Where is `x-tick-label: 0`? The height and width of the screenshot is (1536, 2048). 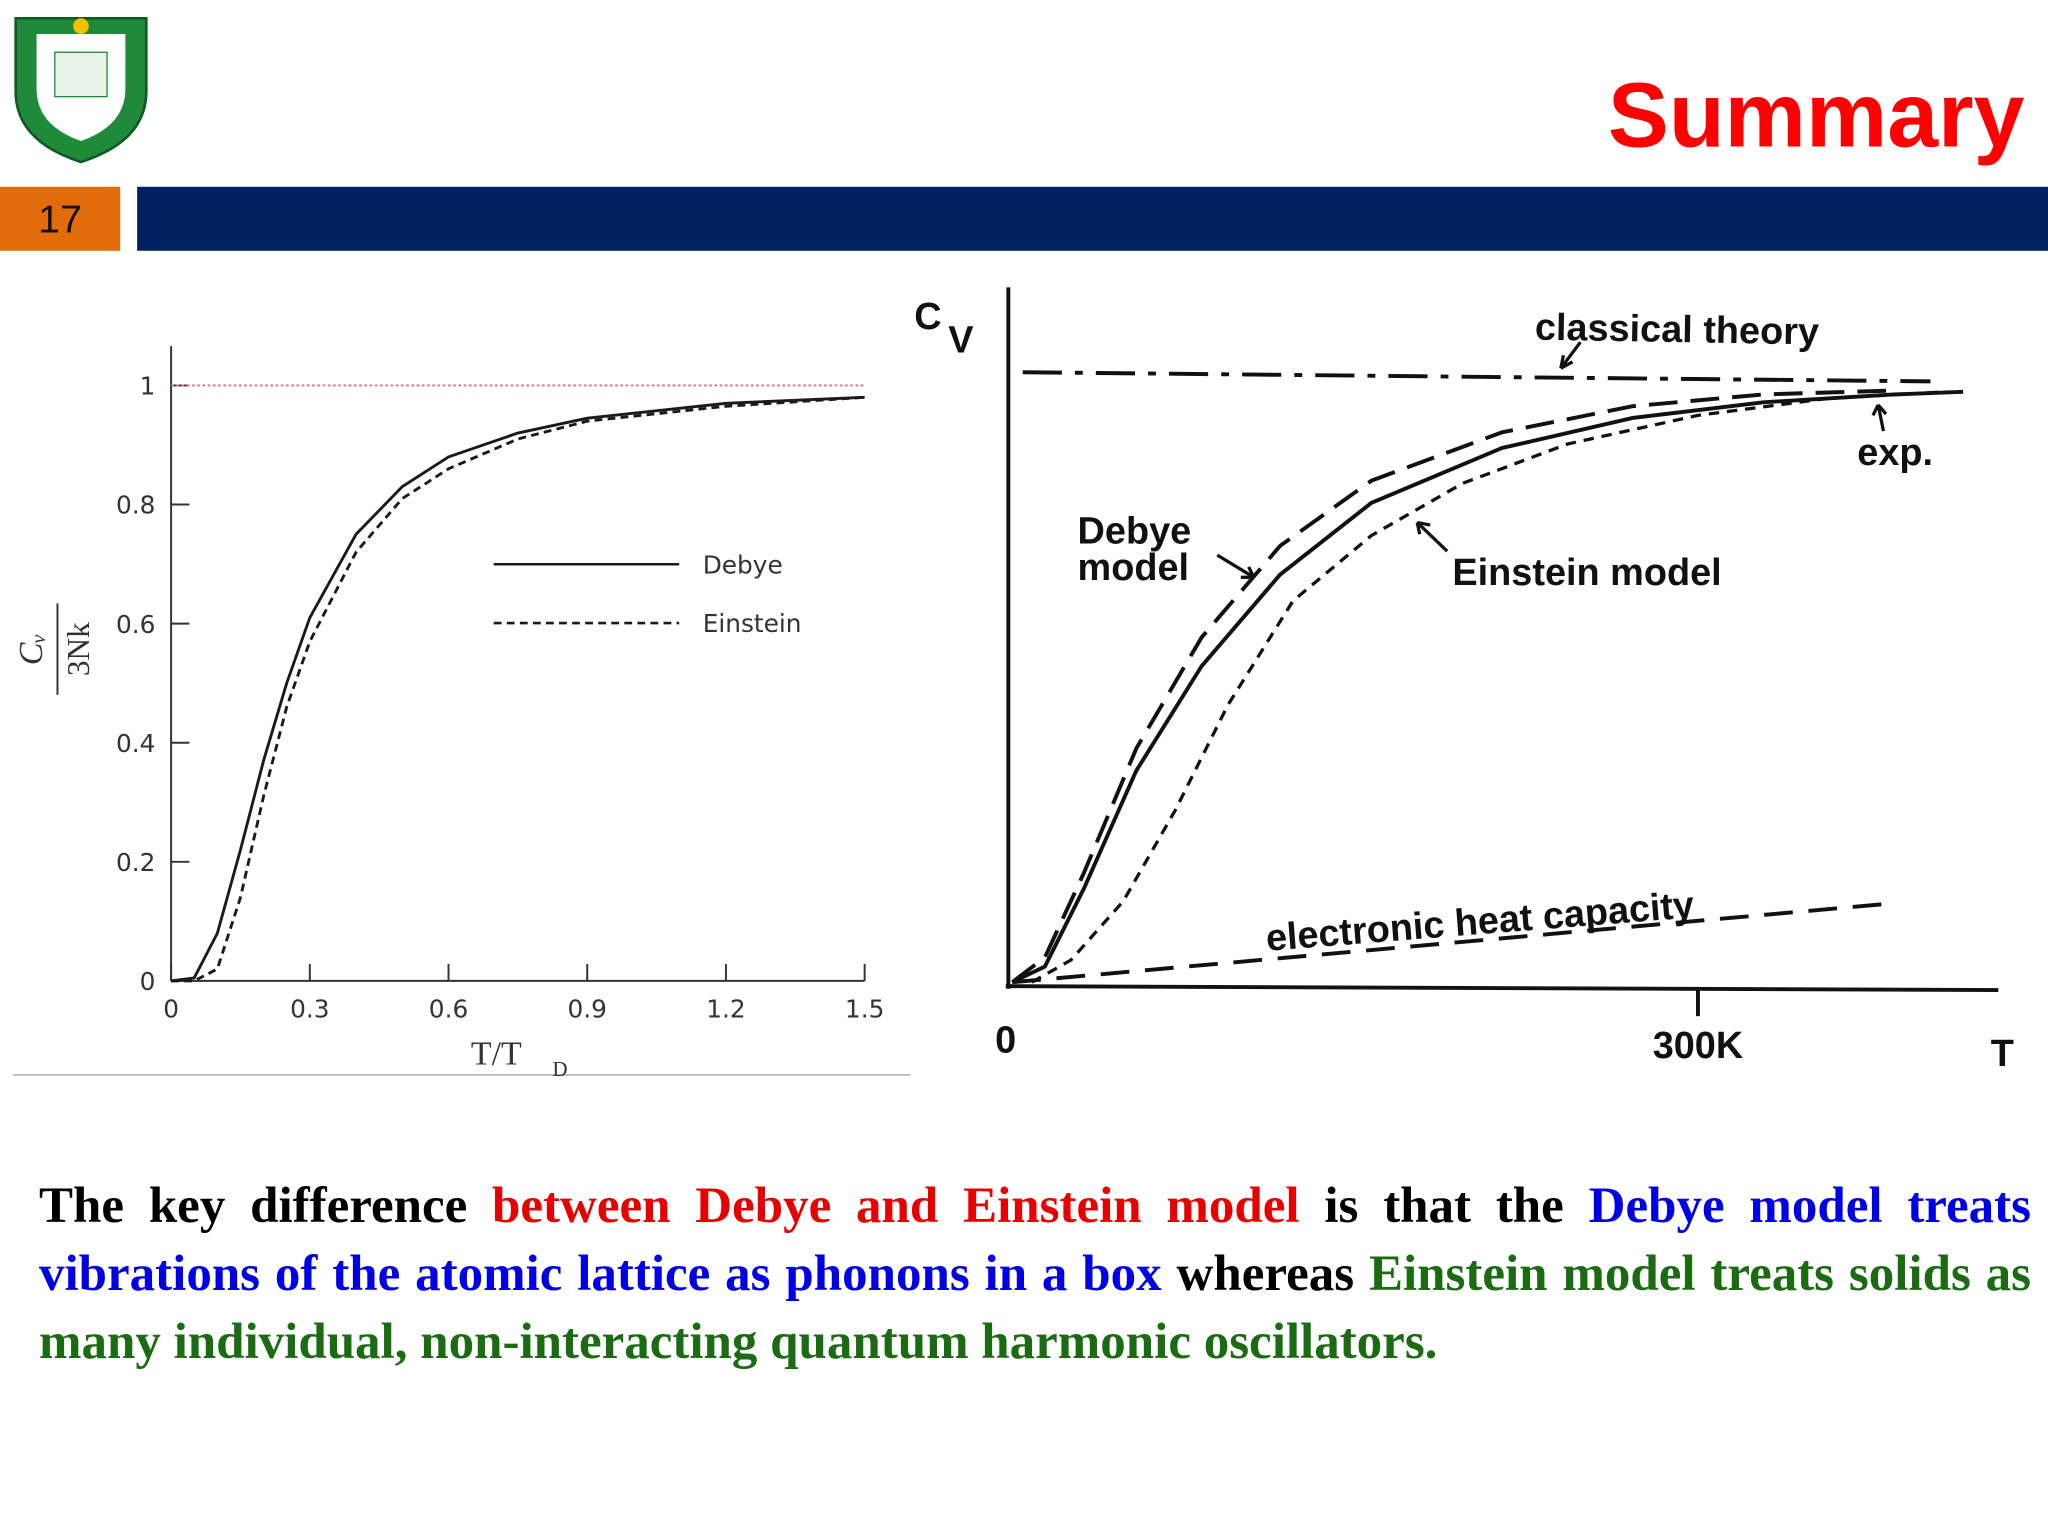
x-tick-label: 0 is located at coordinates (171, 1008).